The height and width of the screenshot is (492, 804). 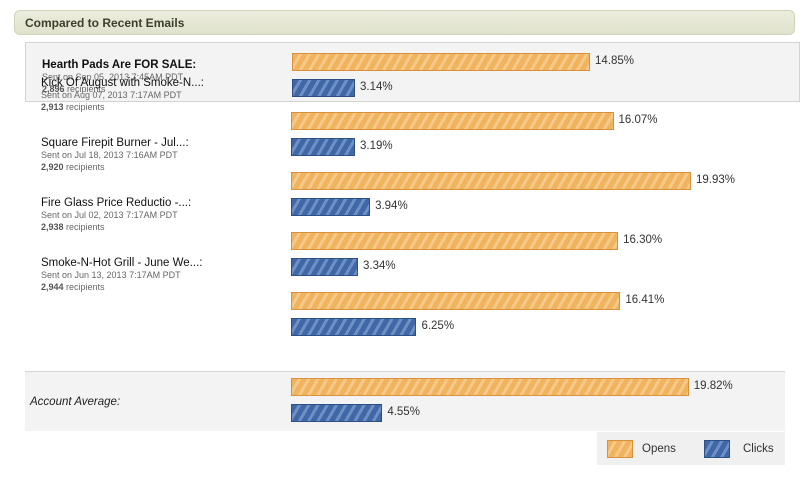 I want to click on legend-swatch-opens, so click(x=620, y=449).